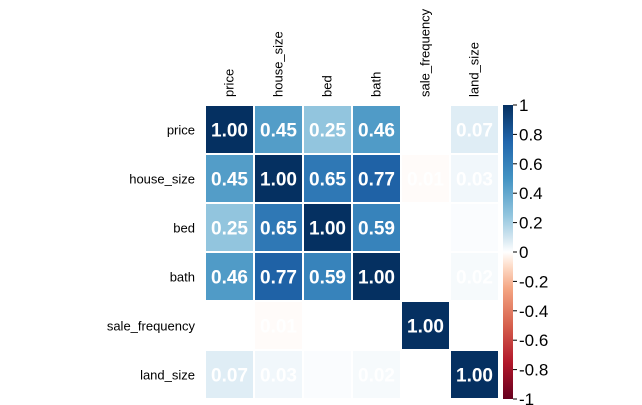 The width and height of the screenshot is (642, 405). What do you see at coordinates (327, 86) in the screenshot?
I see `column-label-bed: bed` at bounding box center [327, 86].